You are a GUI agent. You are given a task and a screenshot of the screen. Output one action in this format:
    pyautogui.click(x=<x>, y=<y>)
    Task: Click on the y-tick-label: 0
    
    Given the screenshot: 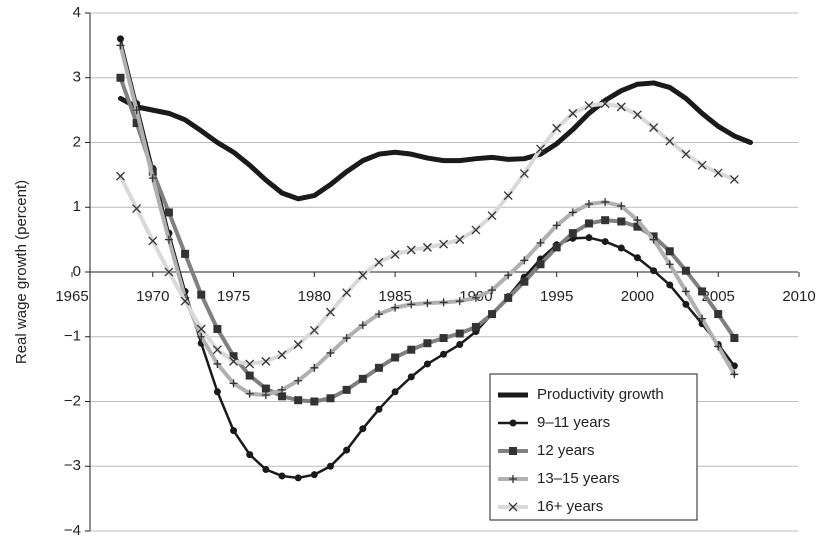 What is the action you would take?
    pyautogui.click(x=77, y=271)
    